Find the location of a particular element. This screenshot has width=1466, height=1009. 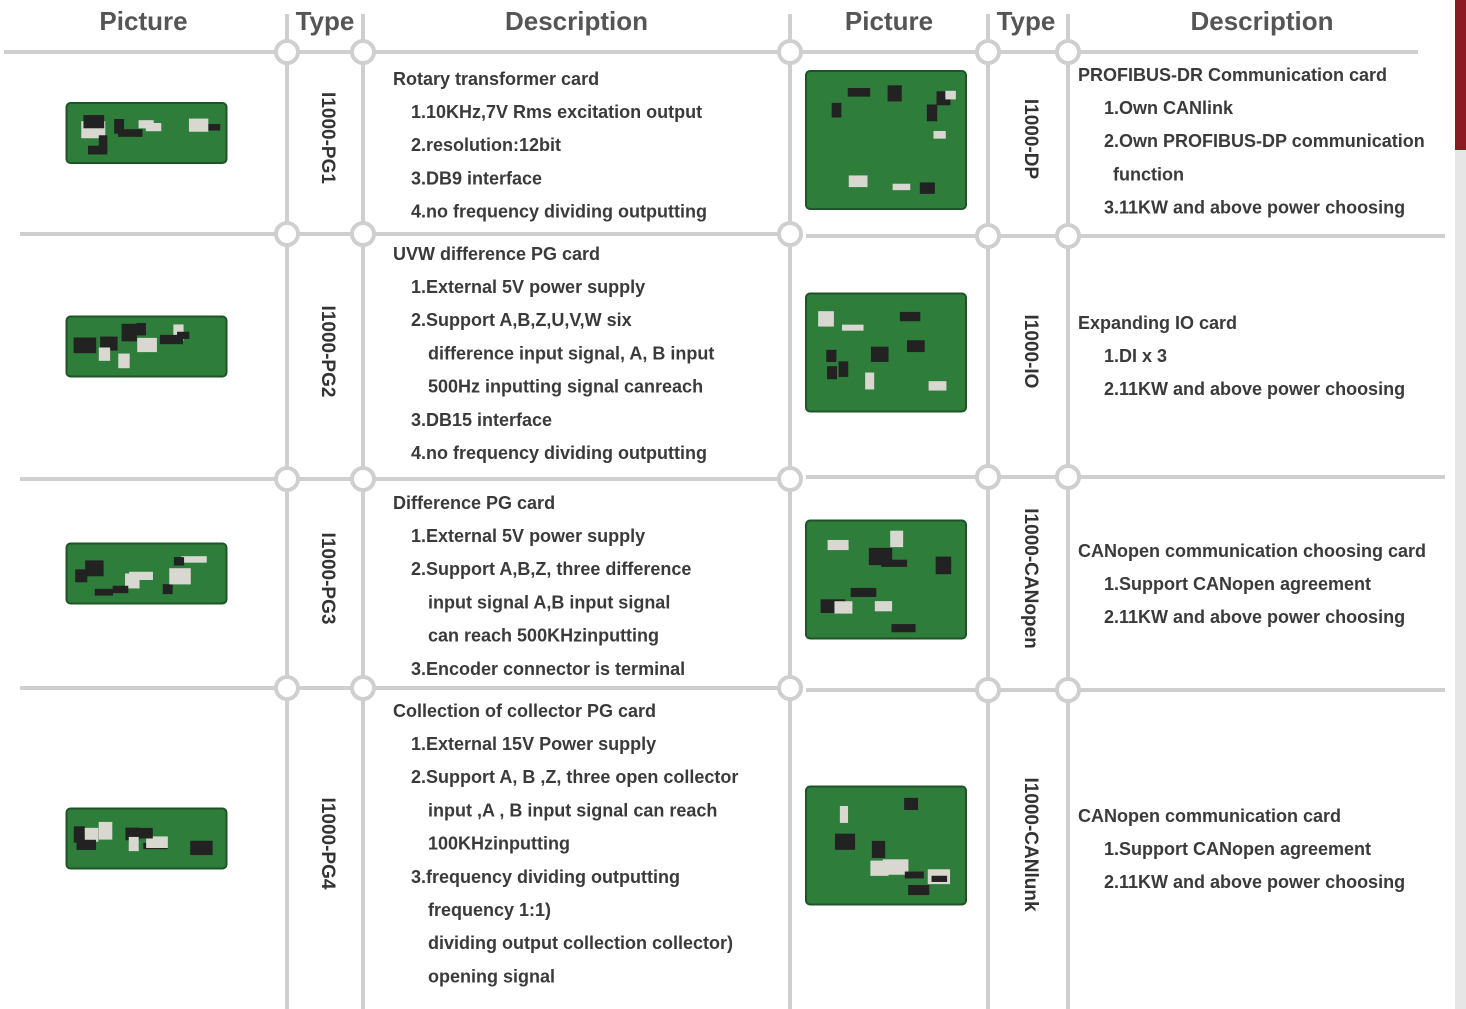

description-line: 1.Own CANlink is located at coordinates (1169, 108).